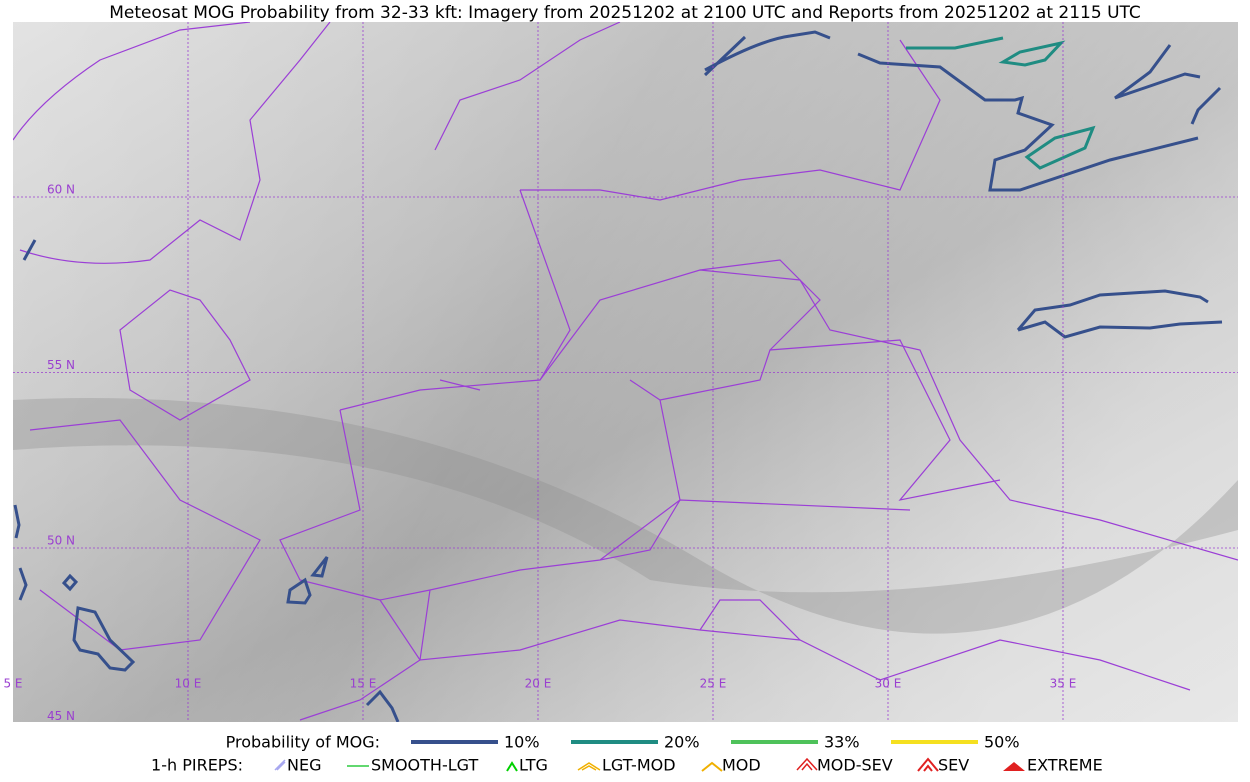 This screenshot has width=1250, height=782. Describe the element at coordinates (424, 765) in the screenshot. I see `pirep-label: SMOOTH-LGT` at that location.